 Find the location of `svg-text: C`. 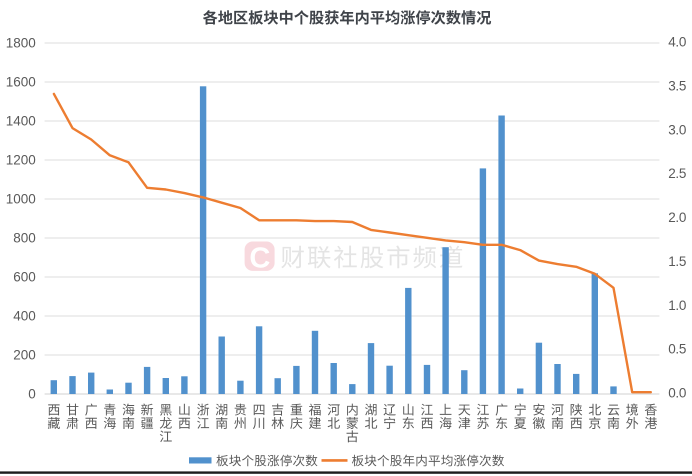

svg-text: C is located at coordinates (259, 259).